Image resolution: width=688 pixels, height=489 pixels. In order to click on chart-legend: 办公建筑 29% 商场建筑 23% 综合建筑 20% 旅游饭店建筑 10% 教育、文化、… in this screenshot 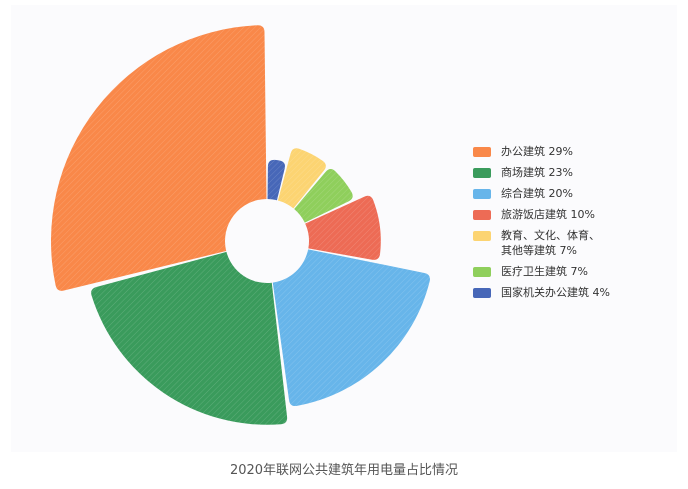, I will do `click(573, 225)`.